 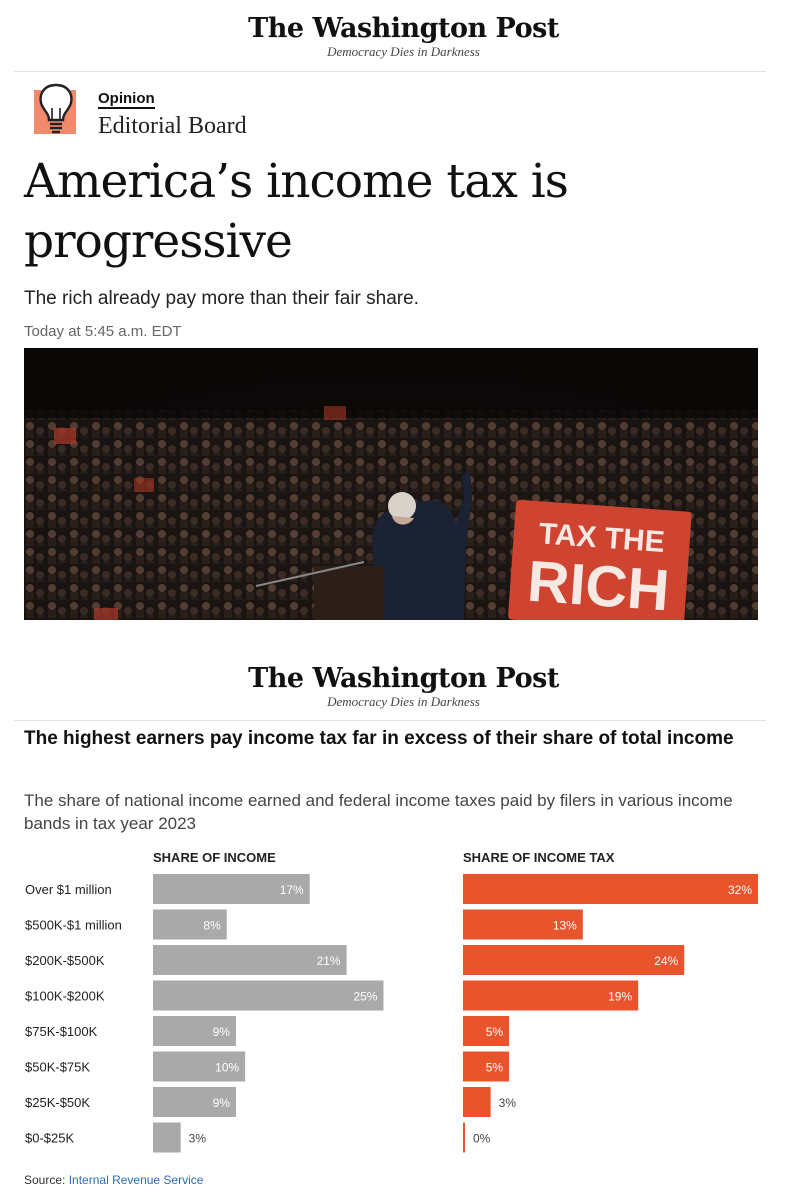 I want to click on tax-value-label: 0%, so click(x=482, y=1139).